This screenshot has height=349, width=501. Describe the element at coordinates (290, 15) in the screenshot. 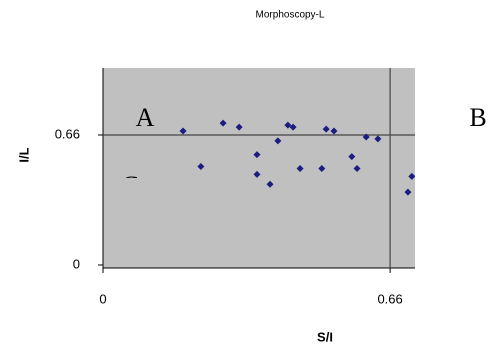

I see `chart-title: Morphoscopy-L` at that location.